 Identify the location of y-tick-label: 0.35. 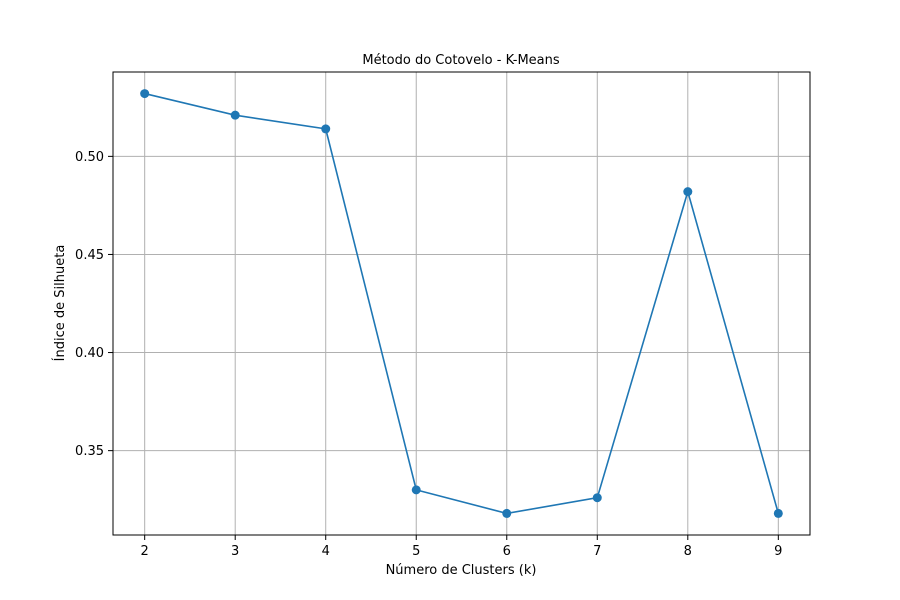
(89, 451).